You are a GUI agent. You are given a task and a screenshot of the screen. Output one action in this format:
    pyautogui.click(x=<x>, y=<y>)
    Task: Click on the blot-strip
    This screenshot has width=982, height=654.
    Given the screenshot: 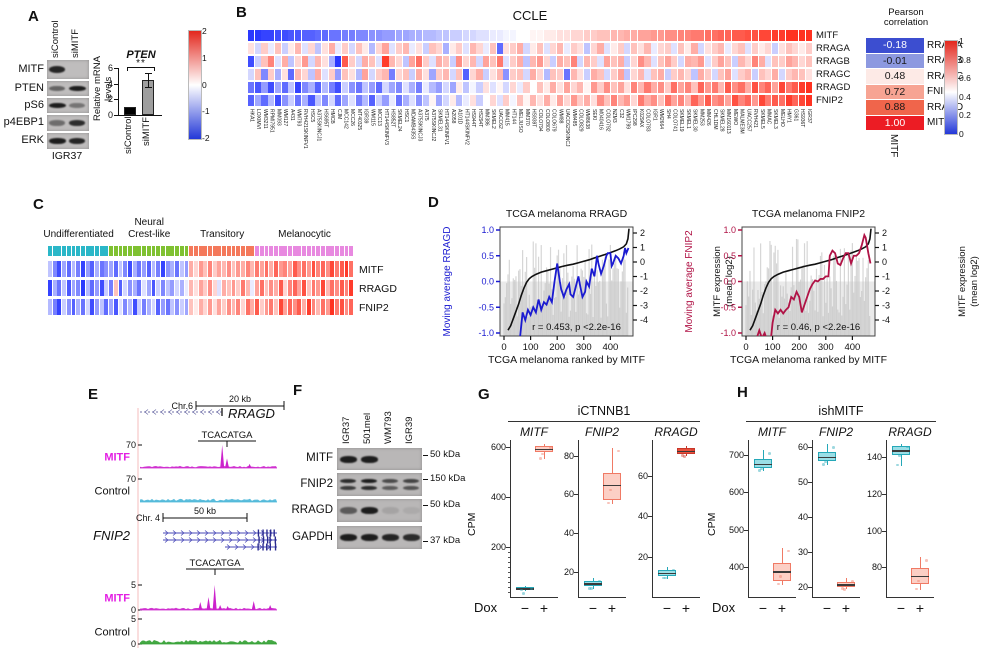 What is the action you would take?
    pyautogui.click(x=379, y=537)
    